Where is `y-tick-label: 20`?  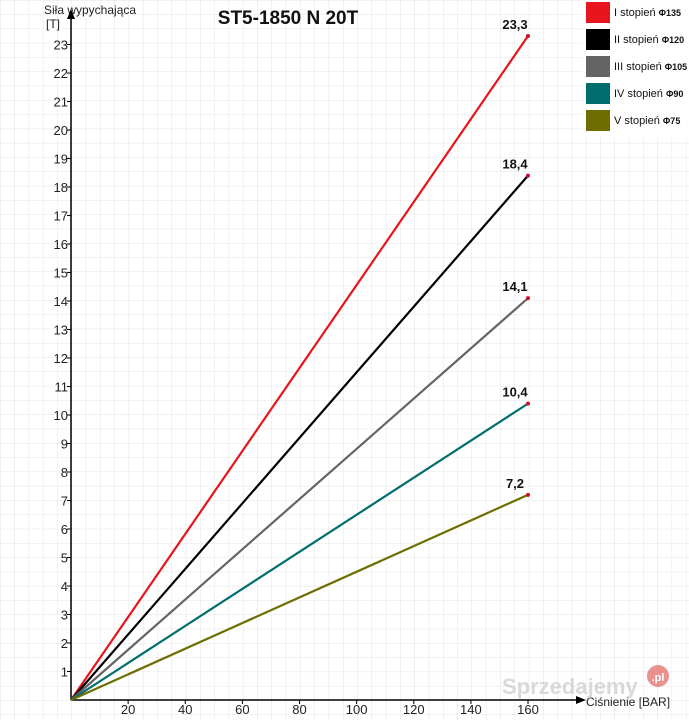
y-tick-label: 20 is located at coordinates (61, 130).